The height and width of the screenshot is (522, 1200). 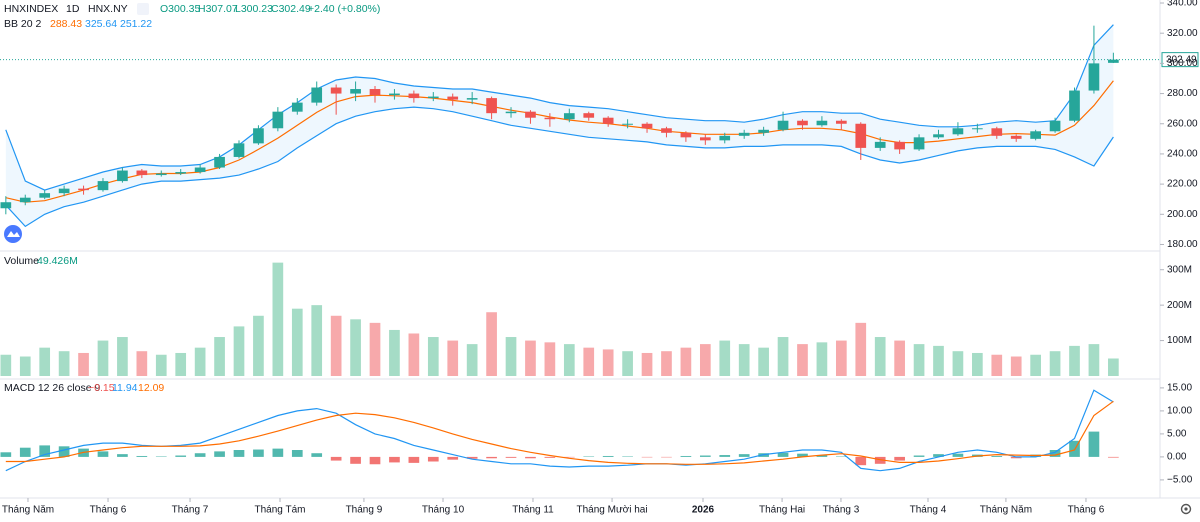 What do you see at coordinates (1186, 509) in the screenshot?
I see `settings-gear` at bounding box center [1186, 509].